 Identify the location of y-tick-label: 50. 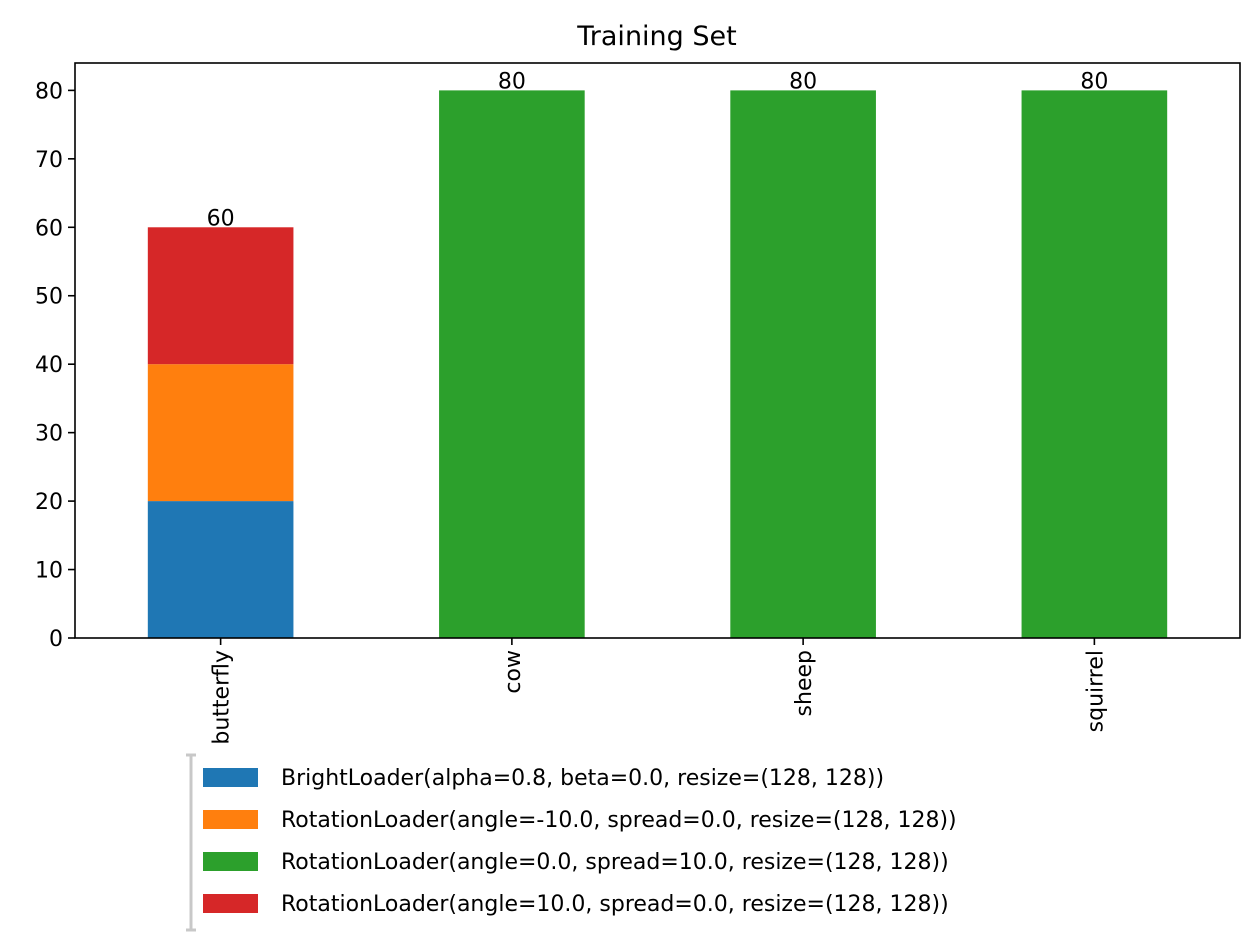
(49, 297).